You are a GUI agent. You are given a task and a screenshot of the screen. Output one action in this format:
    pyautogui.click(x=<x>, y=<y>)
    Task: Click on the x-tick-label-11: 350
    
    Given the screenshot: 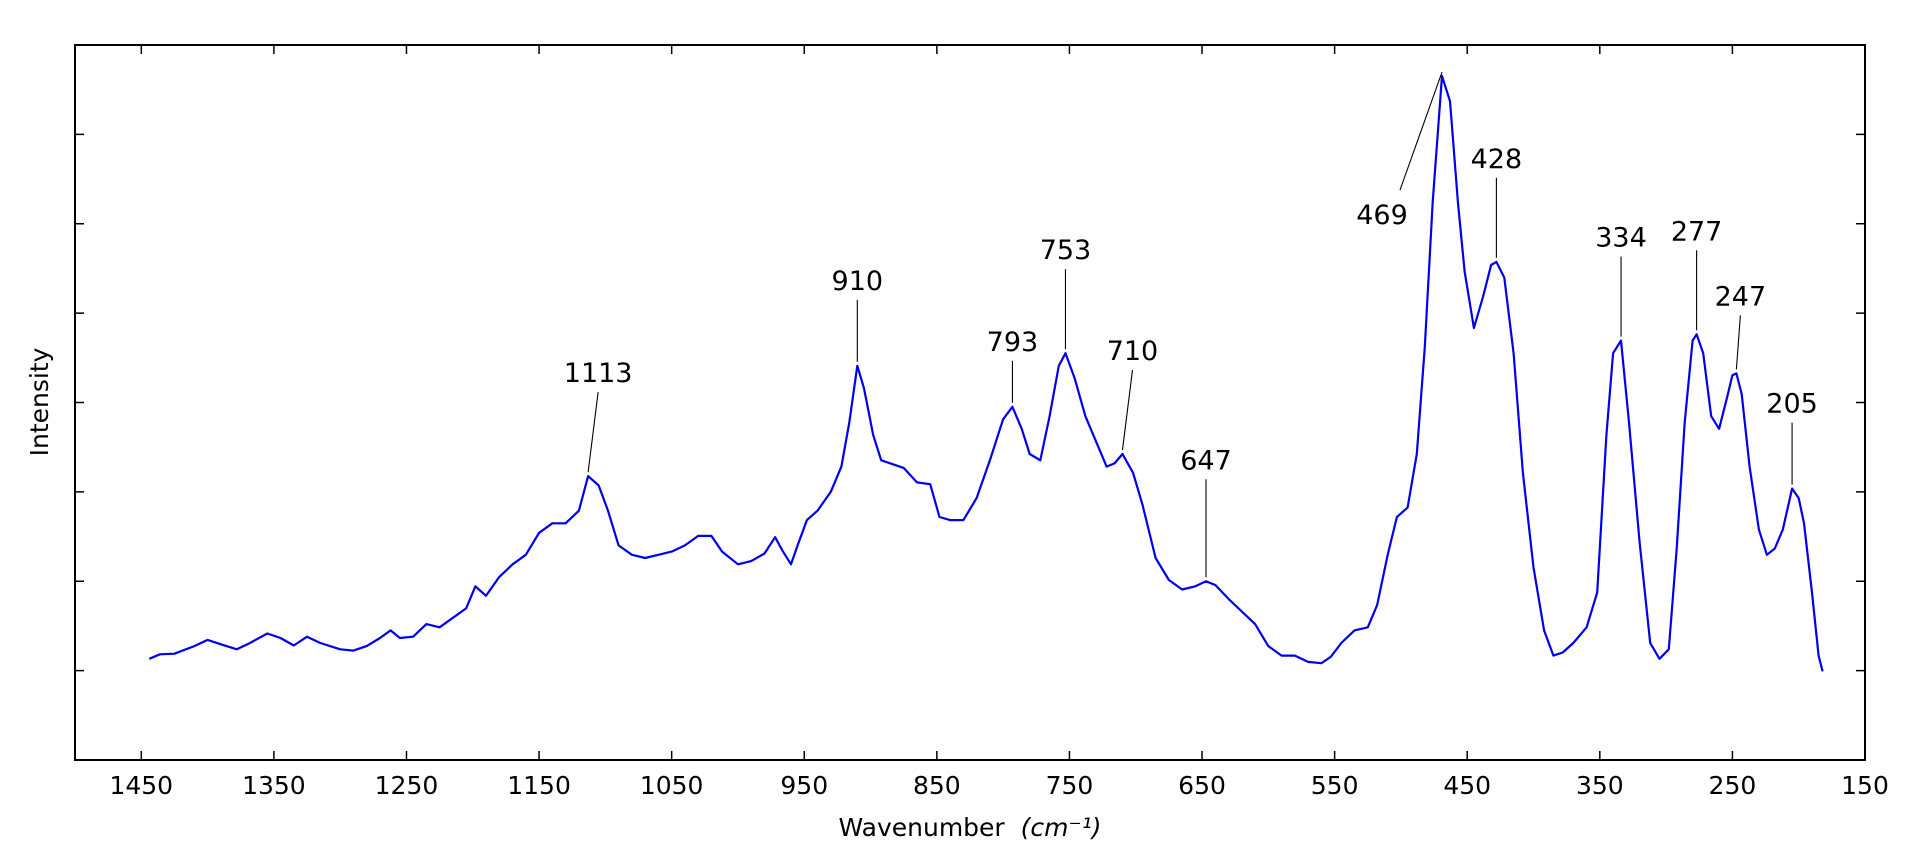 What is the action you would take?
    pyautogui.click(x=1600, y=785)
    